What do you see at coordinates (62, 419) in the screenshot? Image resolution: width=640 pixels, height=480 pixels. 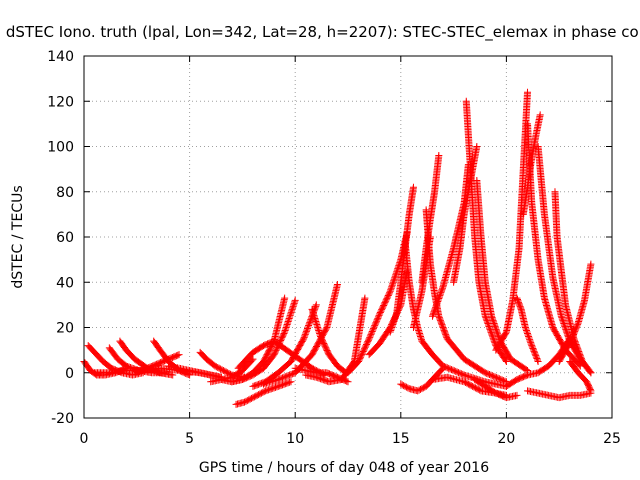 I see `y-tick-label: -20` at bounding box center [62, 419].